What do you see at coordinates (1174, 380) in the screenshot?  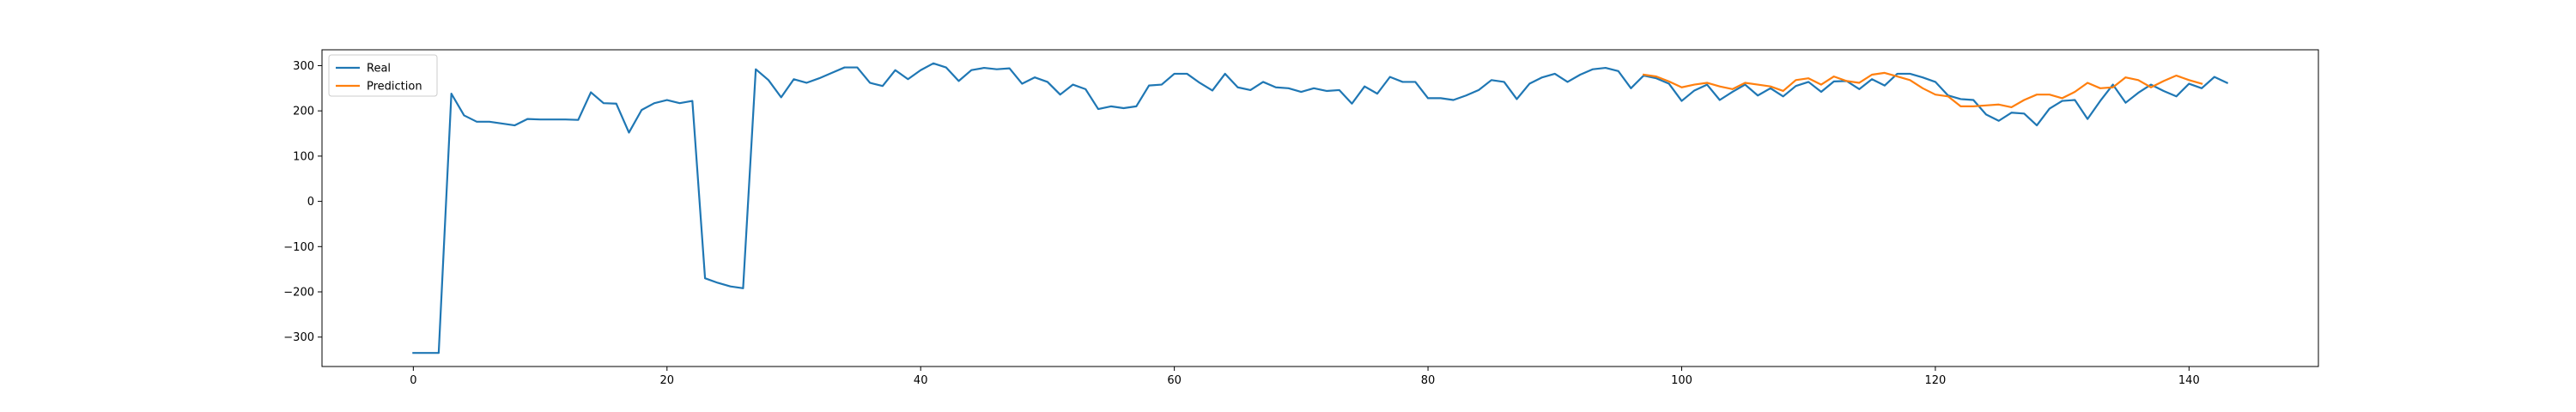 I see `x-tick-label: 60` at bounding box center [1174, 380].